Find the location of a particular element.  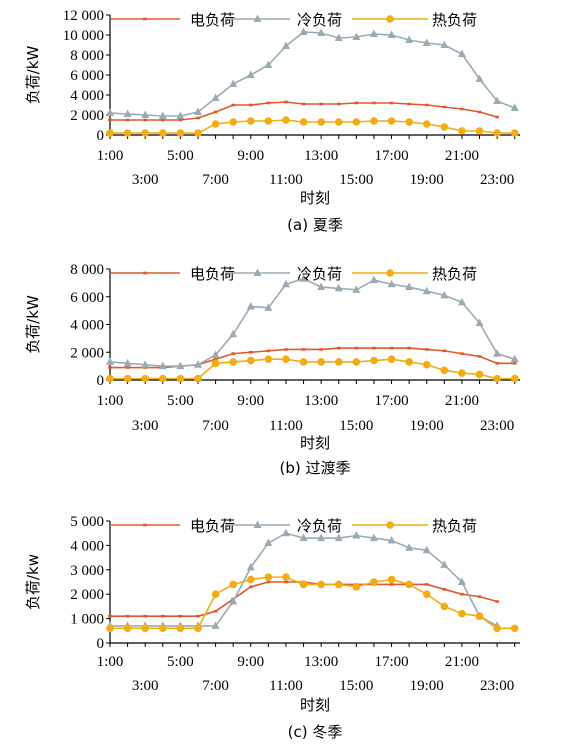

y-tick-label: 5 000 is located at coordinates (87, 522).